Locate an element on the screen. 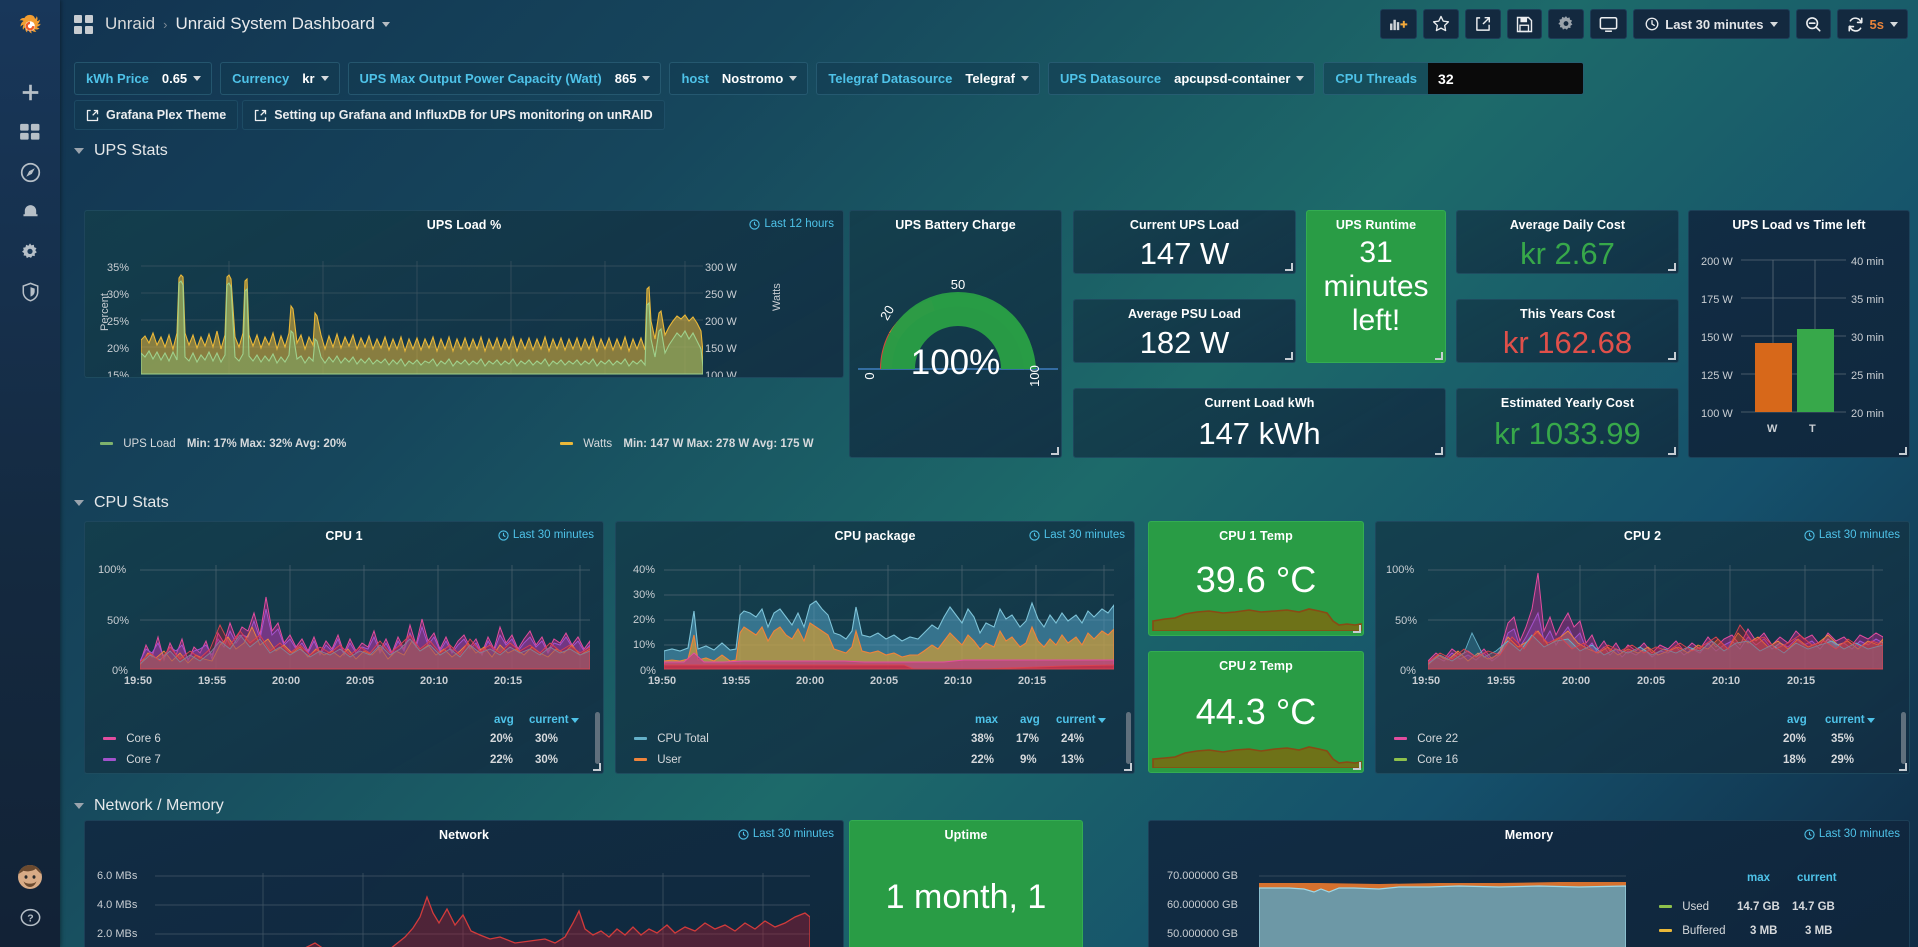 The height and width of the screenshot is (947, 1918). add-panel-button is located at coordinates (1399, 24).